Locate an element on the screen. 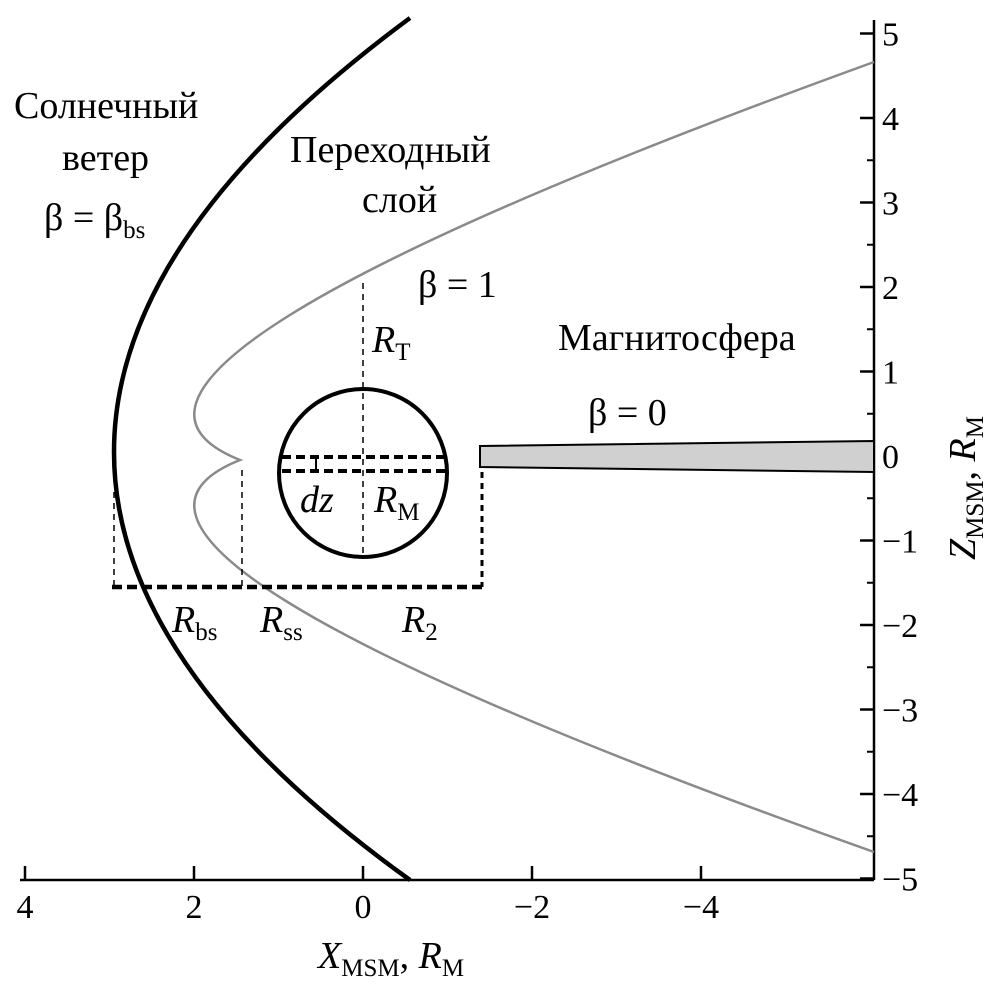 Image resolution: width=1004 pixels, height=998 pixels. y-tick-label: −4 is located at coordinates (900, 795).